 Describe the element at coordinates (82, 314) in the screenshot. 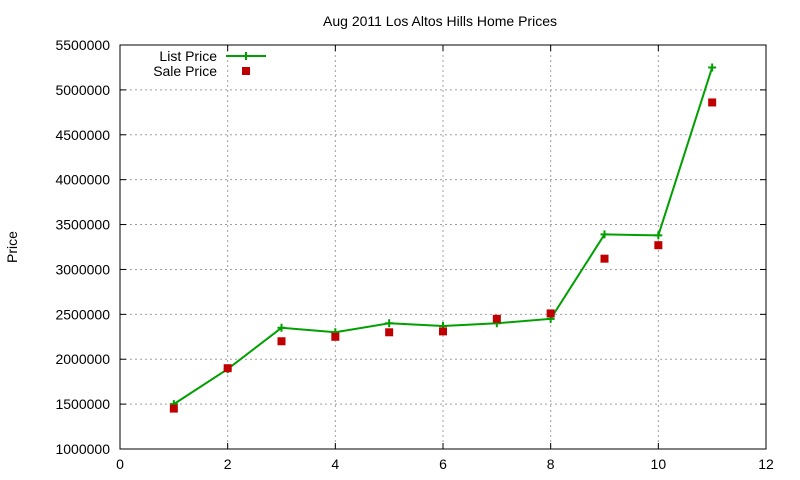

I see `y-tick-label: 2500000` at that location.